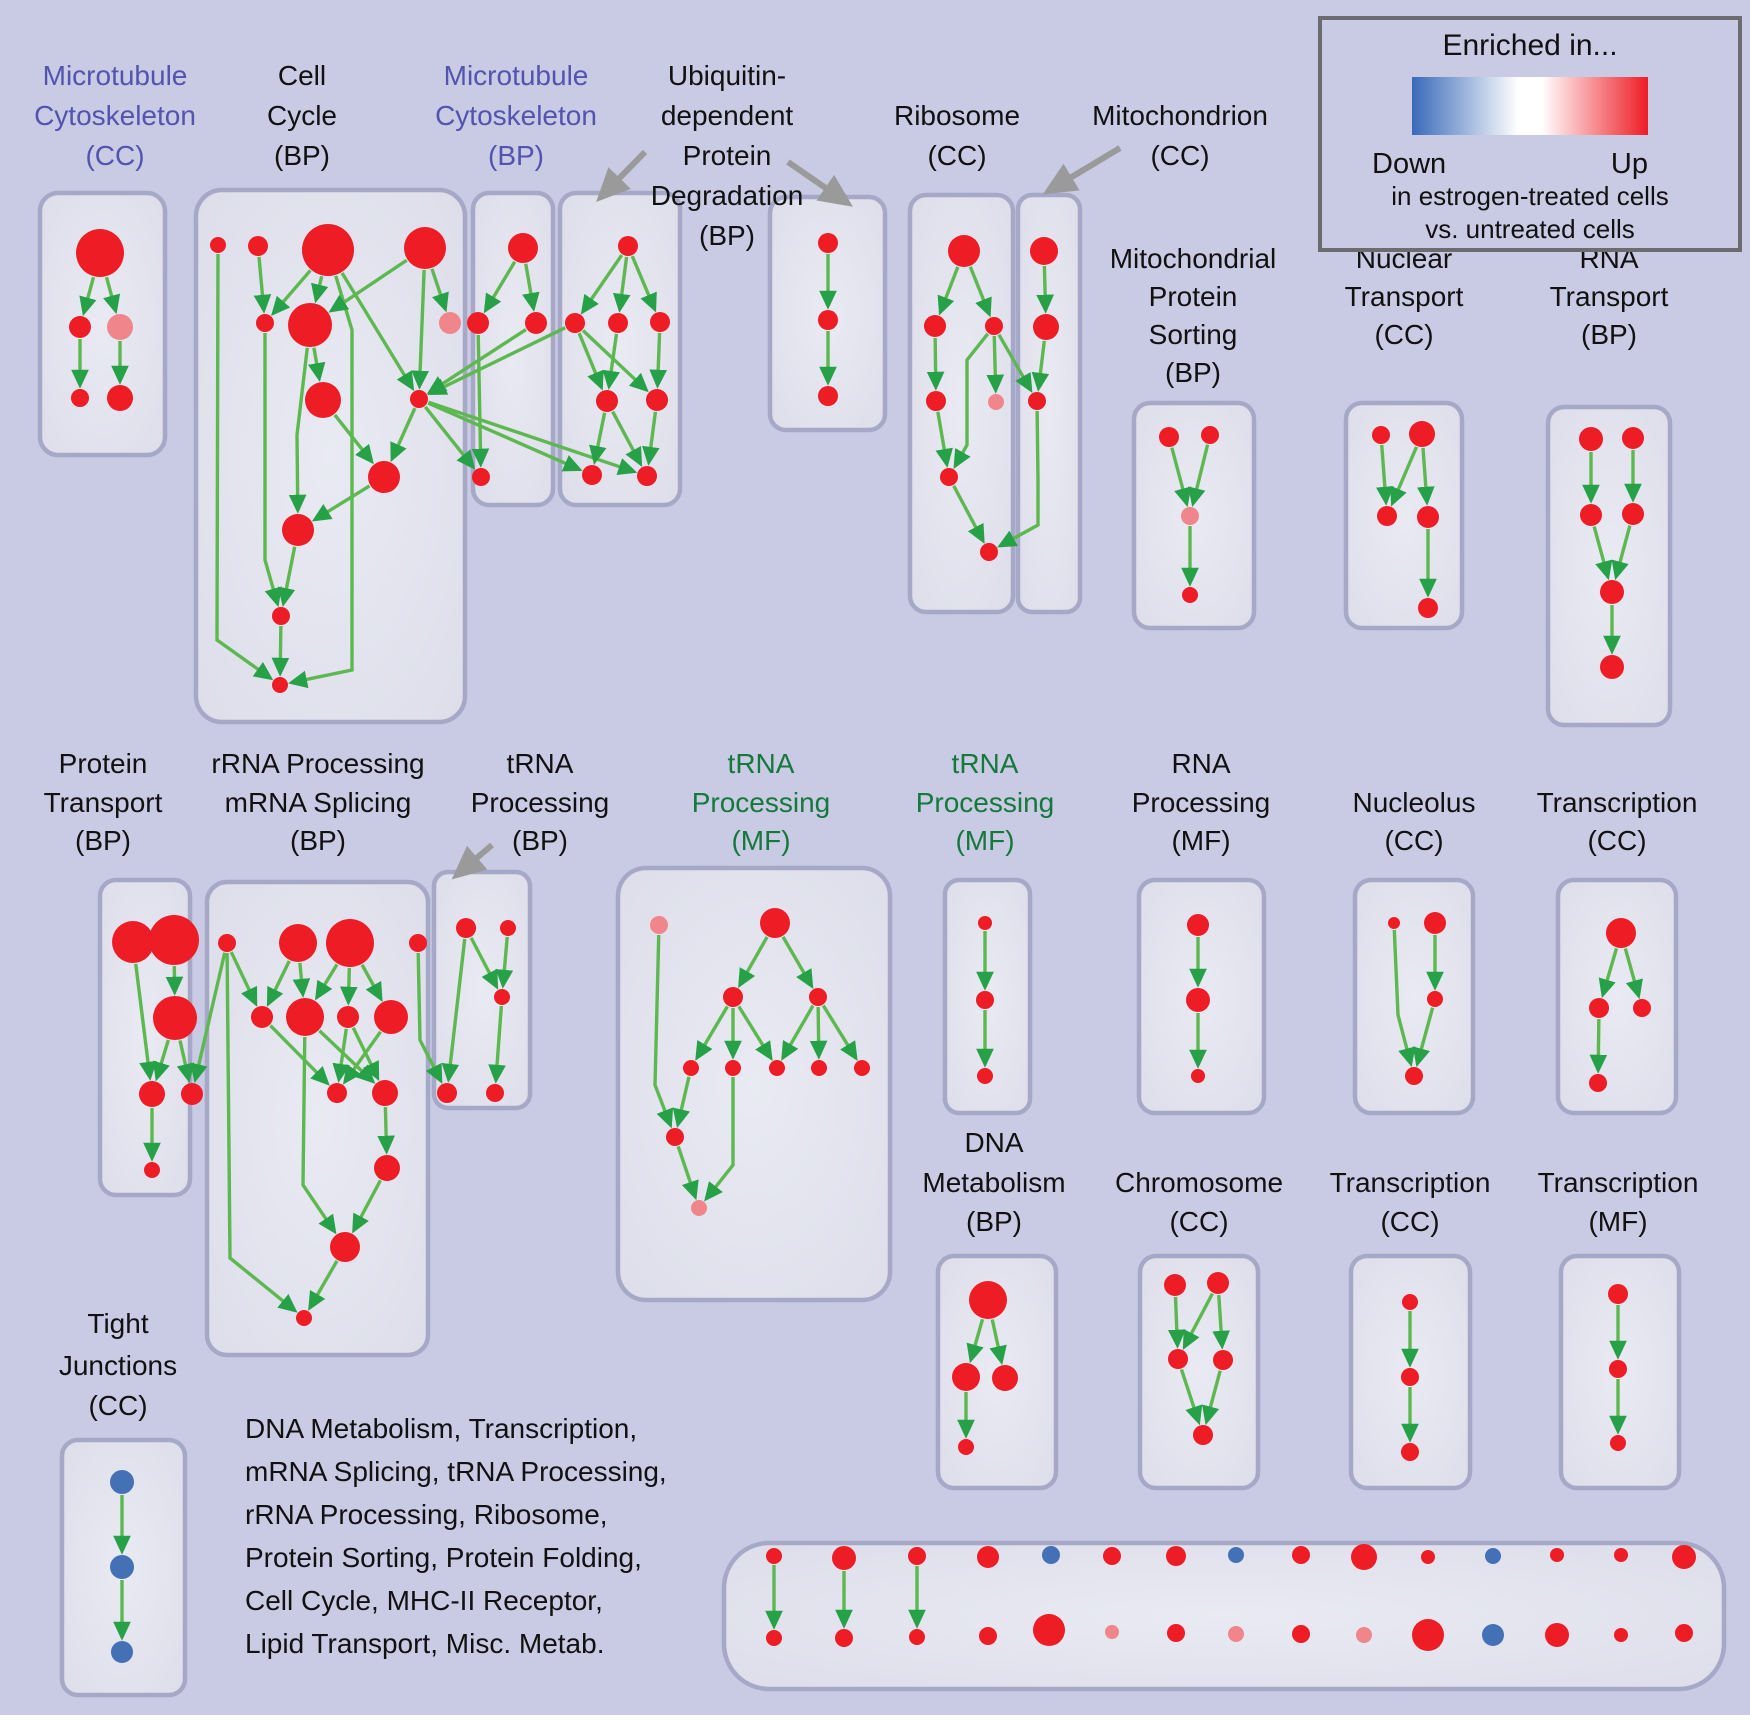  I want to click on group-label-line: Protein, so click(103, 763).